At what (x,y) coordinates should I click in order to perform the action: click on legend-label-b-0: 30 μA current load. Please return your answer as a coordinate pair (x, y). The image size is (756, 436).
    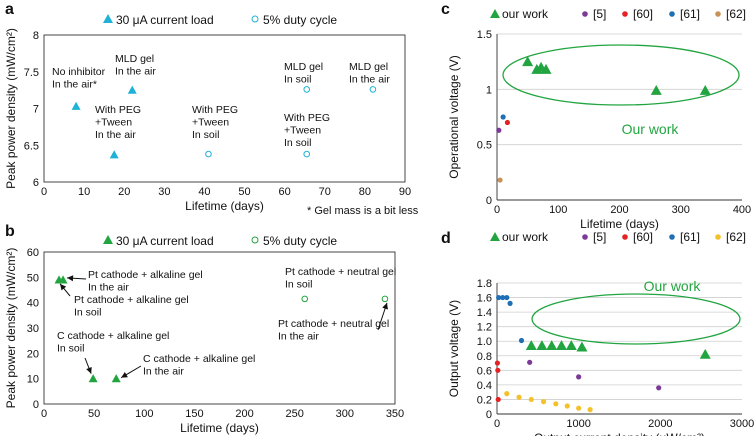
    Looking at the image, I should click on (165, 241).